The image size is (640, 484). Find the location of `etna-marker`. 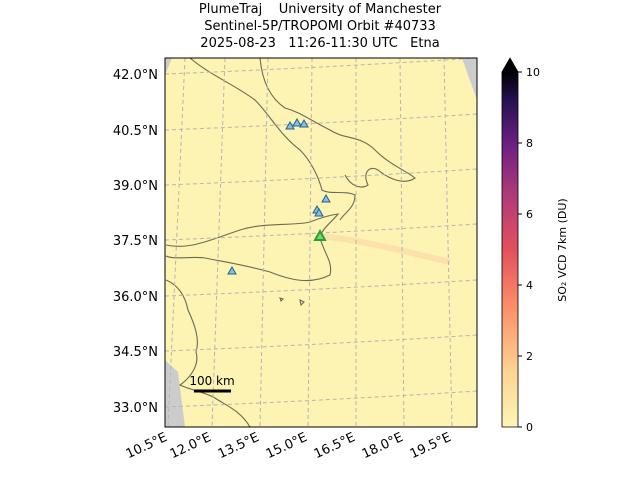

etna-marker is located at coordinates (320, 234).